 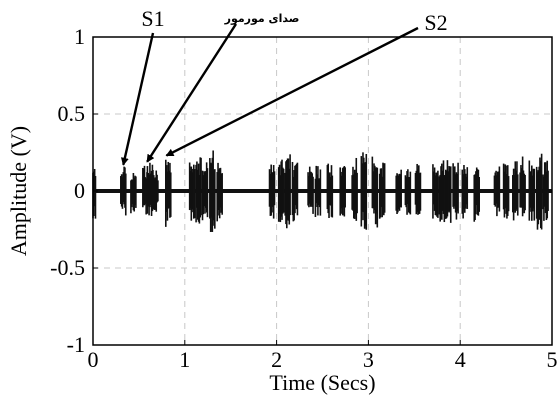 I want to click on x-tick-label-5: 5, so click(x=552, y=359).